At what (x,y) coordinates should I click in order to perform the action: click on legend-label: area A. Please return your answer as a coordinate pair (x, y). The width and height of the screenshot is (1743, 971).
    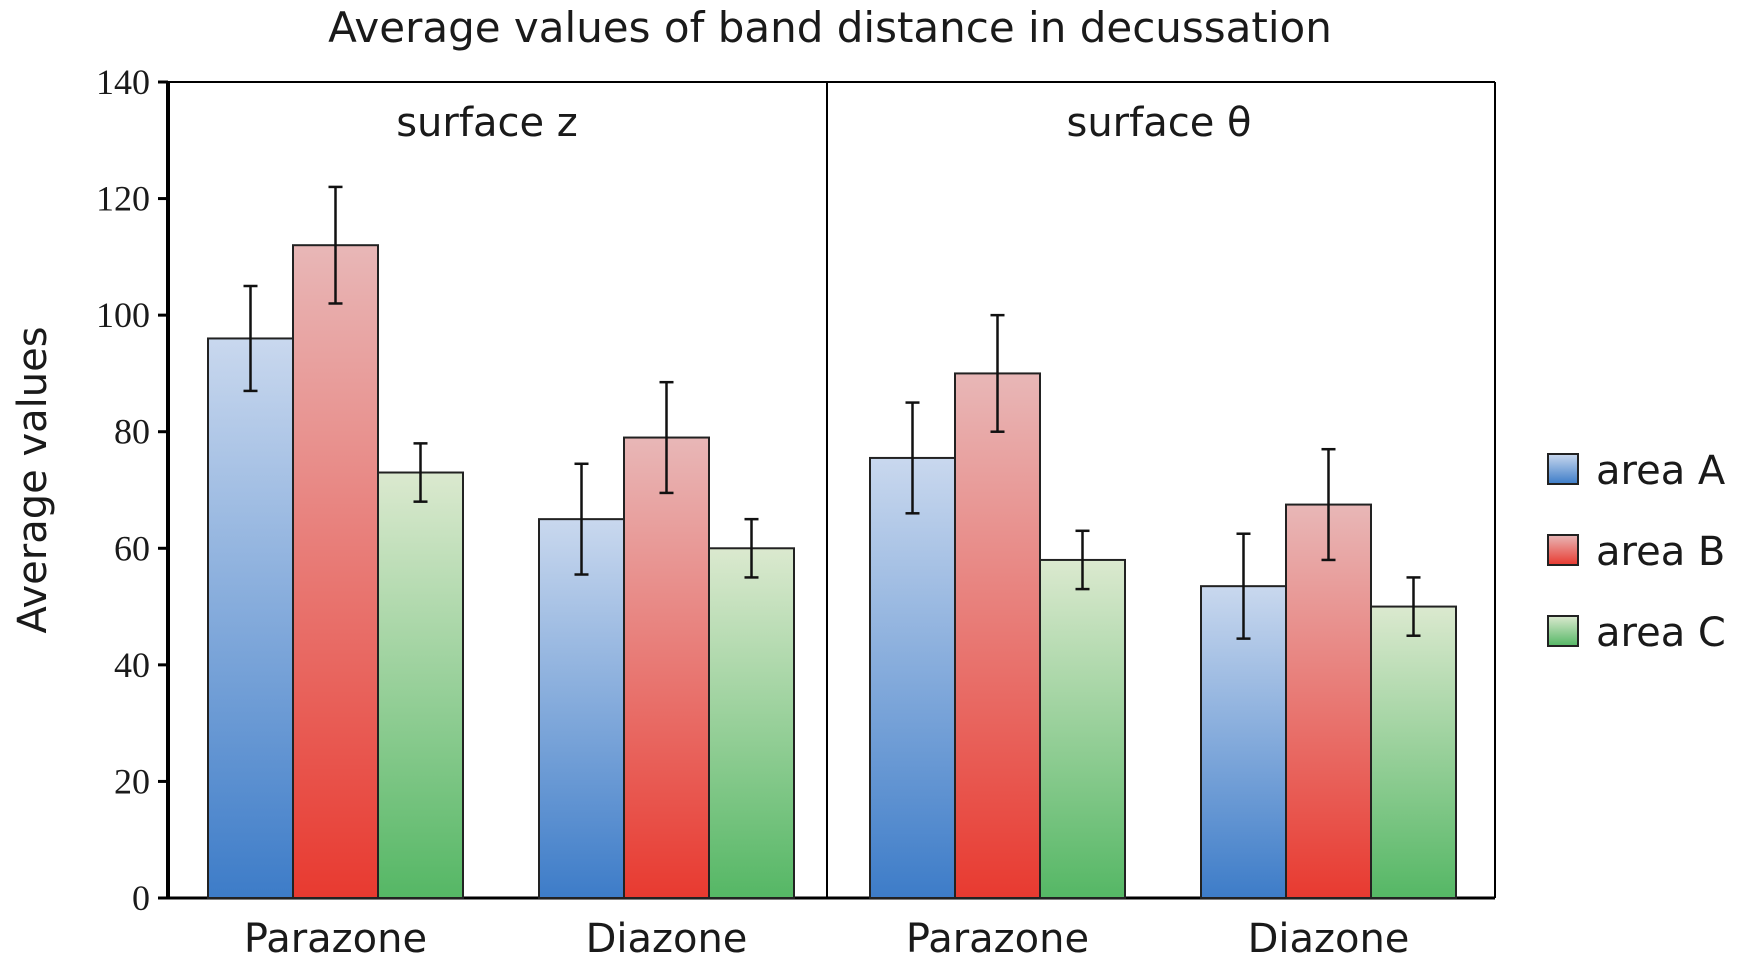
    Looking at the image, I should click on (1661, 471).